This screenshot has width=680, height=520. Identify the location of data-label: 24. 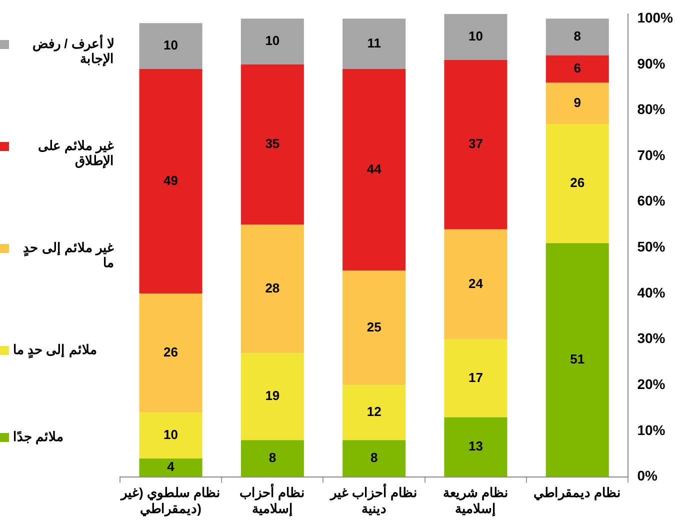
(476, 283).